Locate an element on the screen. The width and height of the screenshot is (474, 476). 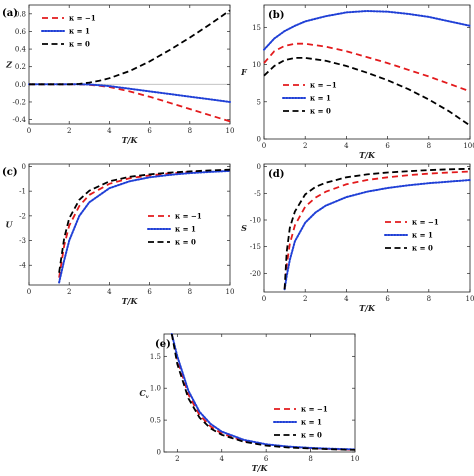
y-axis-label: Cv is located at coordinates (143, 394).